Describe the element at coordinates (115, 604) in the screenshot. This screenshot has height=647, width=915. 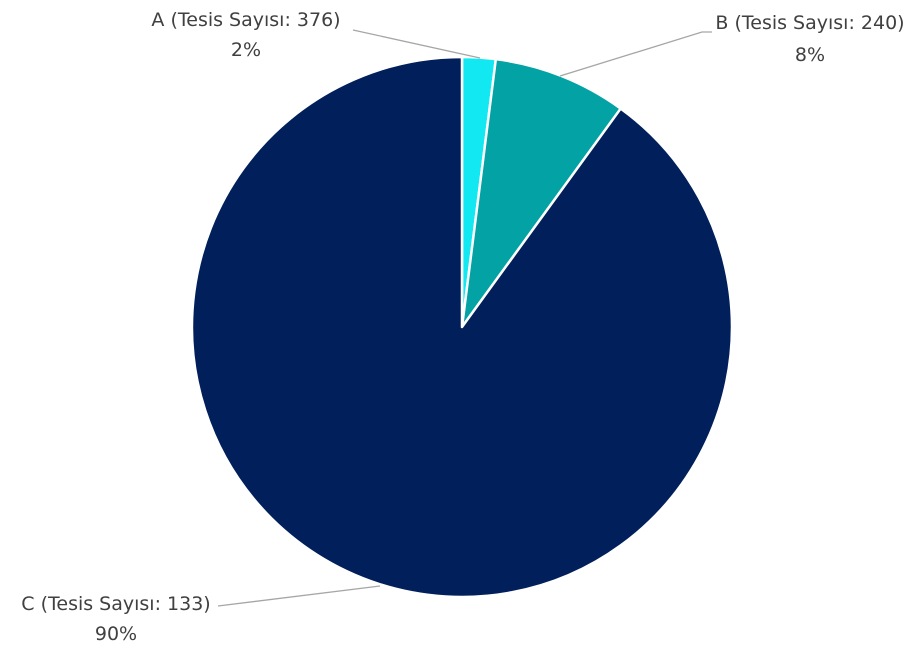
I see `slice-label-c: C (Tesis Sayısı: 133)` at that location.